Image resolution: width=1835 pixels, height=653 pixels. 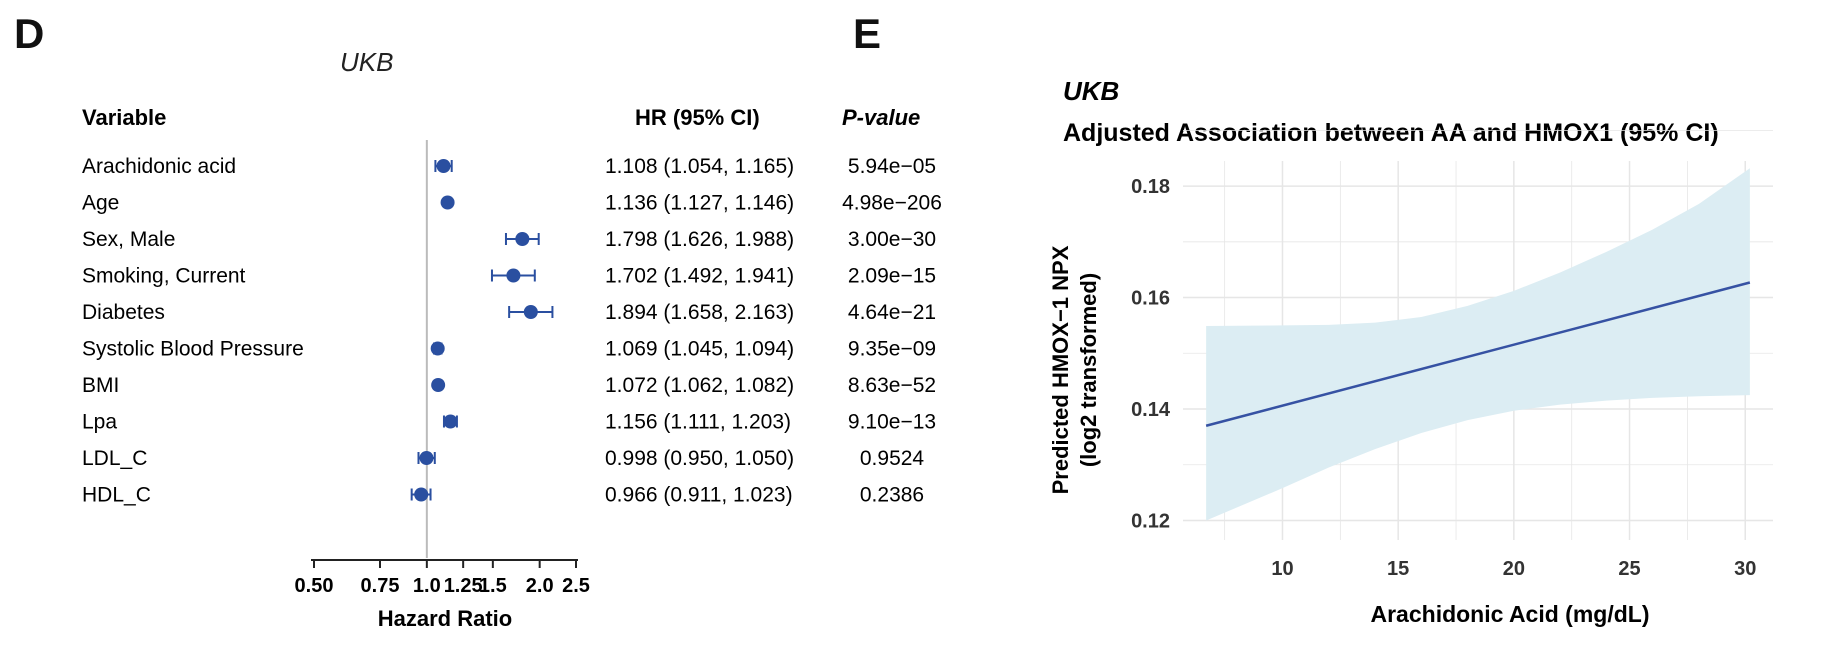 What do you see at coordinates (314, 586) in the screenshot?
I see `forest-x-tick-label: 0.50` at bounding box center [314, 586].